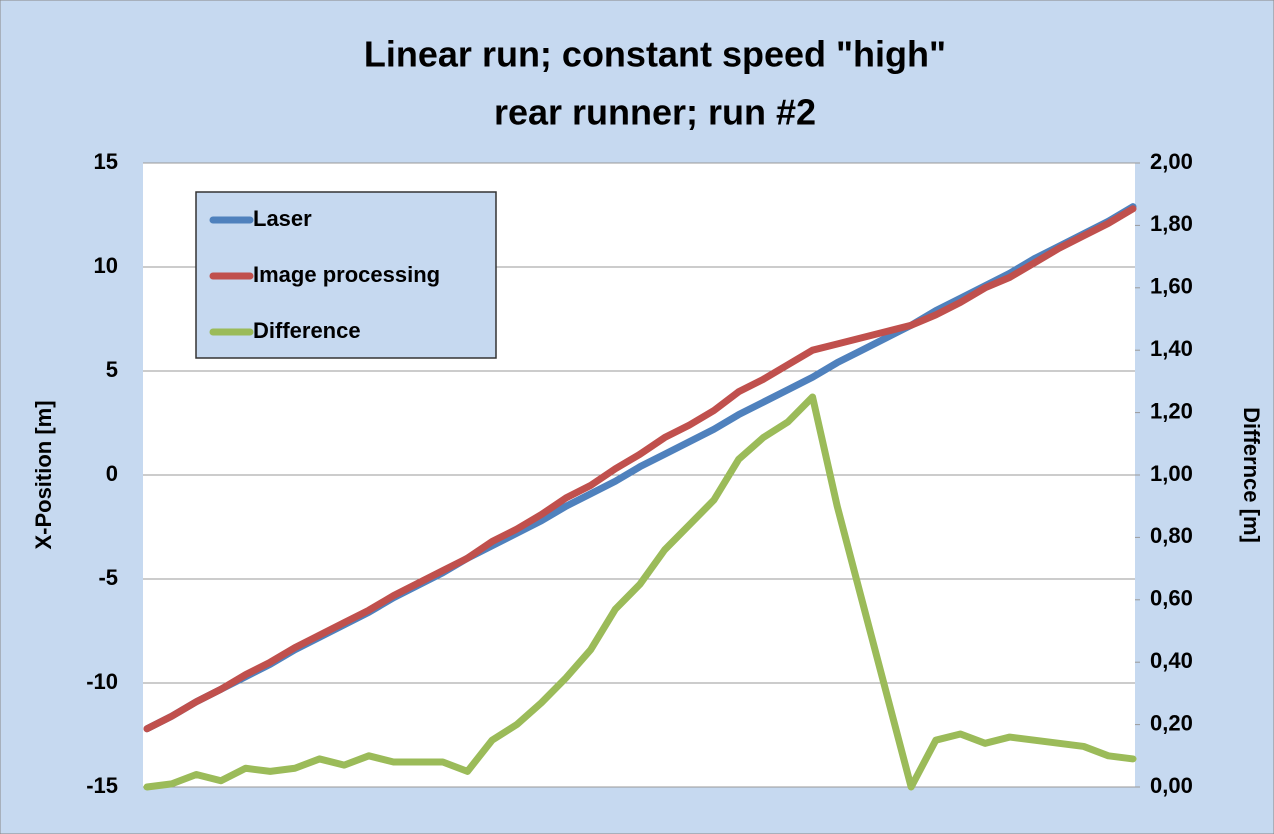 This screenshot has width=1274, height=834. Describe the element at coordinates (1171, 223) in the screenshot. I see `y2-tick-label: 1,80` at that location.